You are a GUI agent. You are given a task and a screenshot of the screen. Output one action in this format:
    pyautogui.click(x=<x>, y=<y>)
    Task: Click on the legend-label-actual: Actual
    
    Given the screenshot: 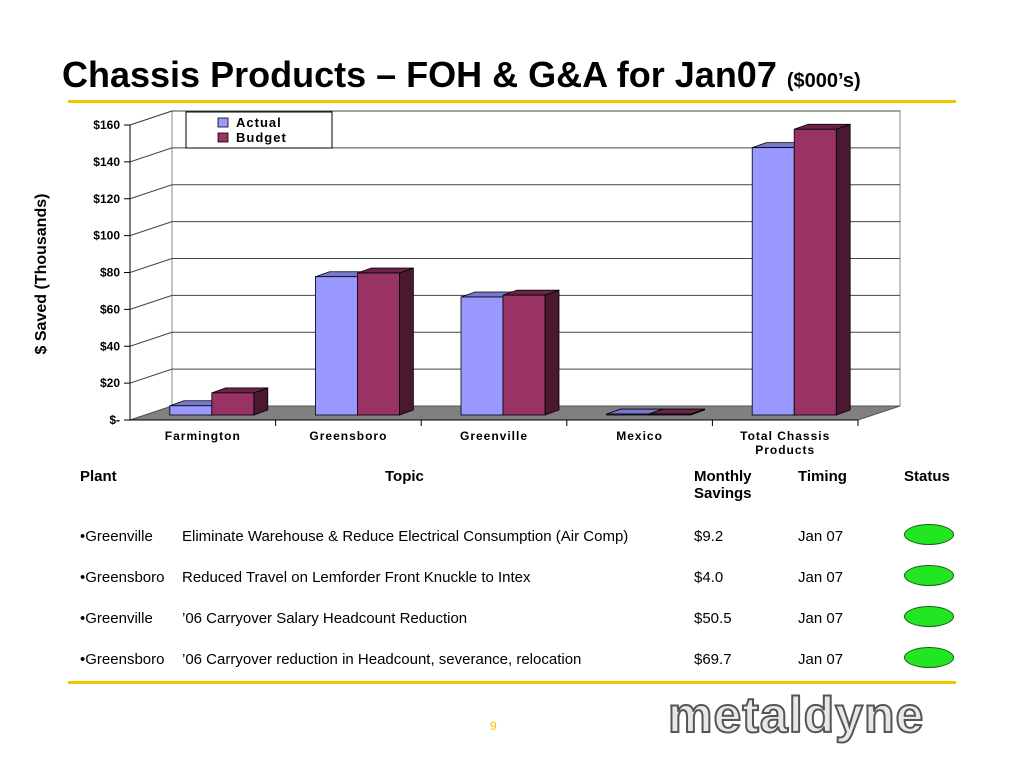 What is the action you would take?
    pyautogui.click(x=259, y=122)
    